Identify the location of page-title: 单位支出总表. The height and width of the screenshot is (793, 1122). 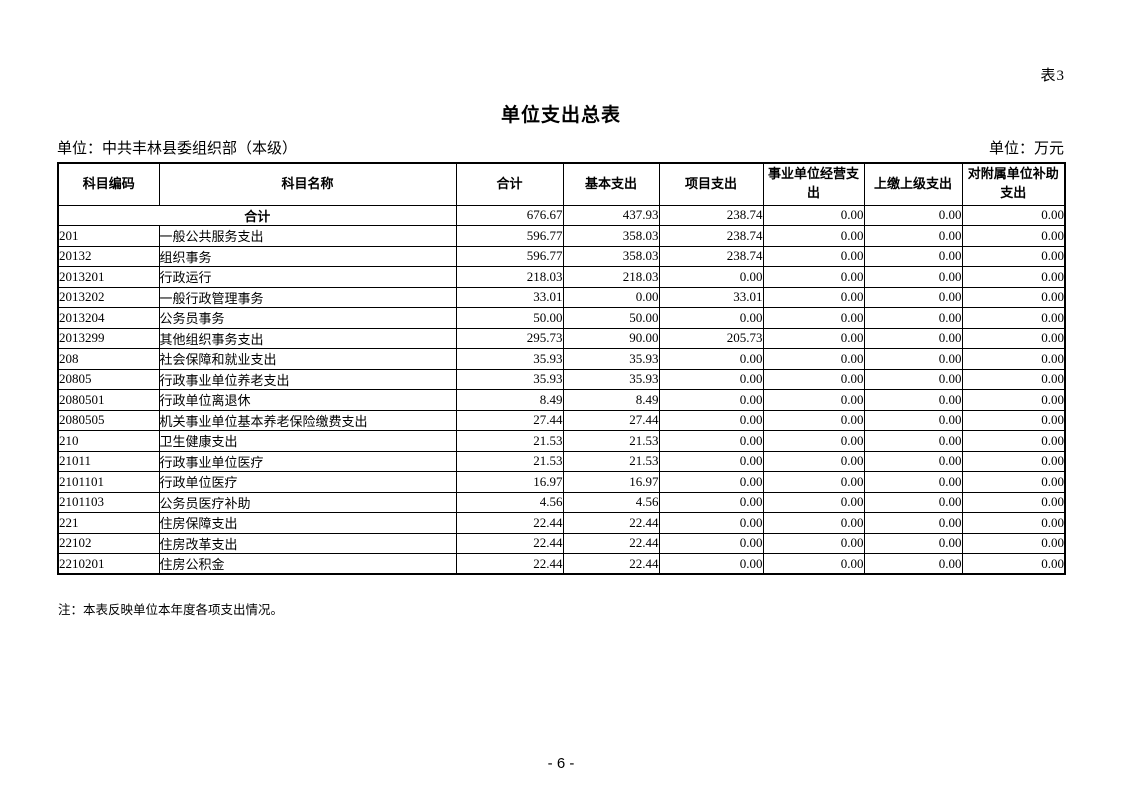
(560, 115).